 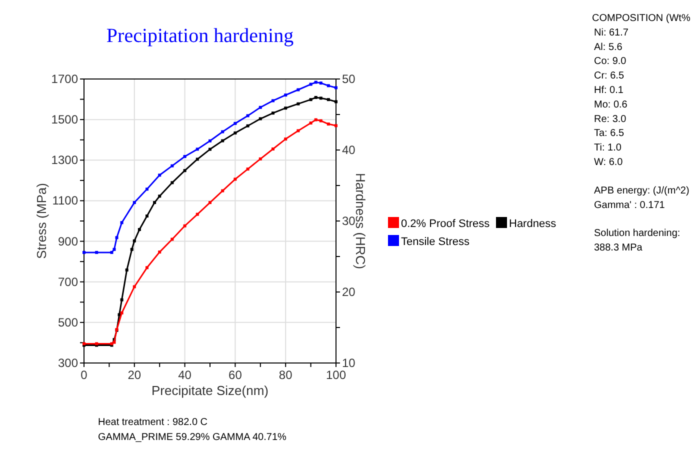 What do you see at coordinates (68, 322) in the screenshot?
I see `y-tick-label: 500` at bounding box center [68, 322].